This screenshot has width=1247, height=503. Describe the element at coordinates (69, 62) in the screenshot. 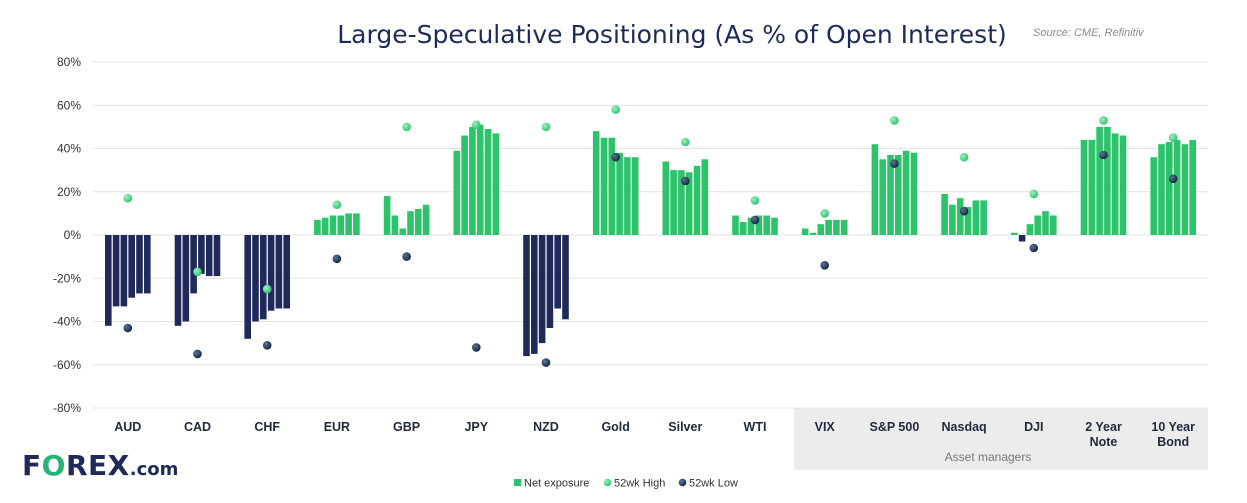

I see `y-tick-label: 80%` at that location.